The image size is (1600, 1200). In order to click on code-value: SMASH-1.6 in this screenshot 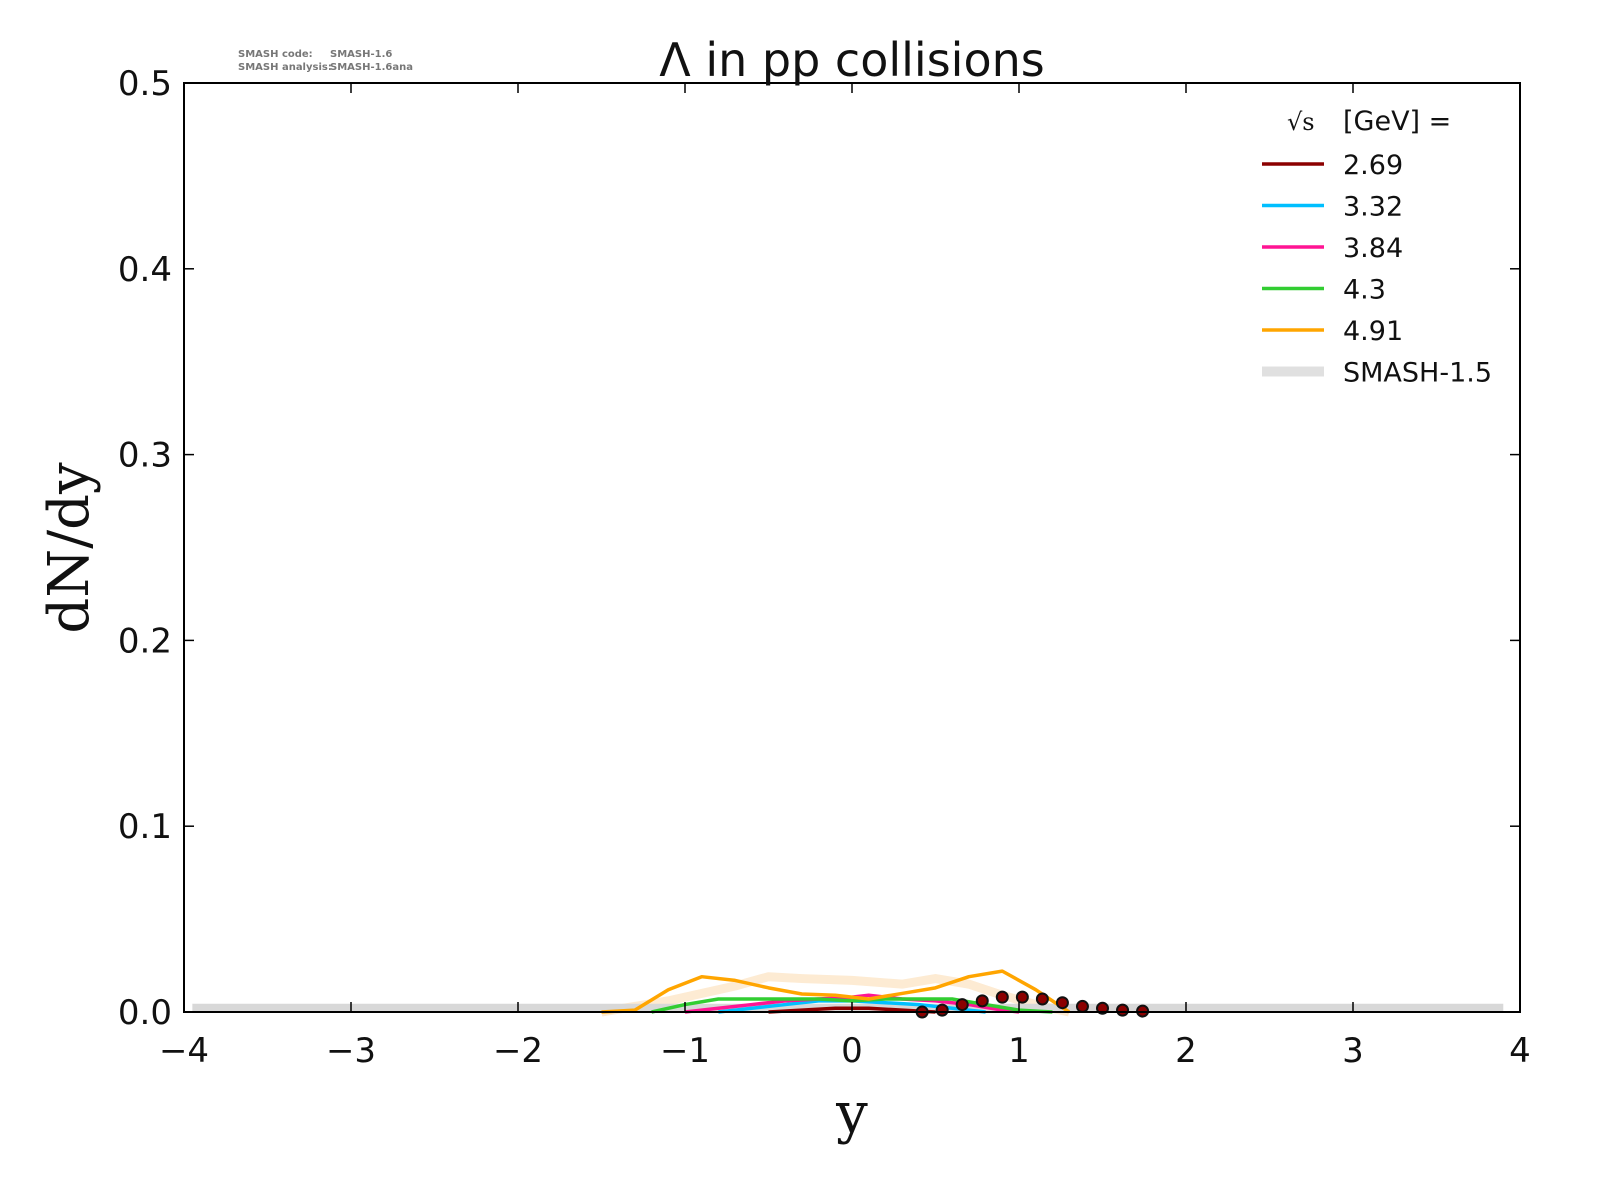, I will do `click(361, 54)`.